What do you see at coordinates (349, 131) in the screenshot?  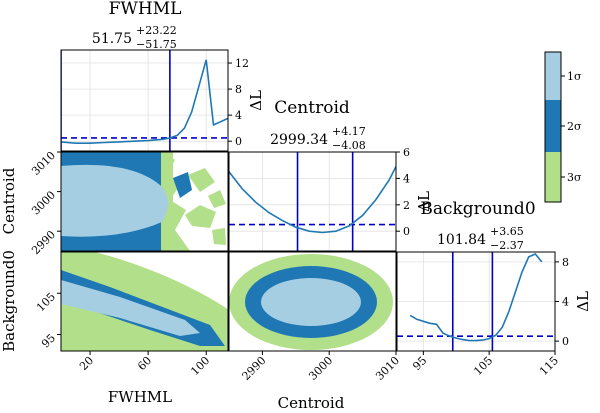 I see `svg-text: +4.17` at bounding box center [349, 131].